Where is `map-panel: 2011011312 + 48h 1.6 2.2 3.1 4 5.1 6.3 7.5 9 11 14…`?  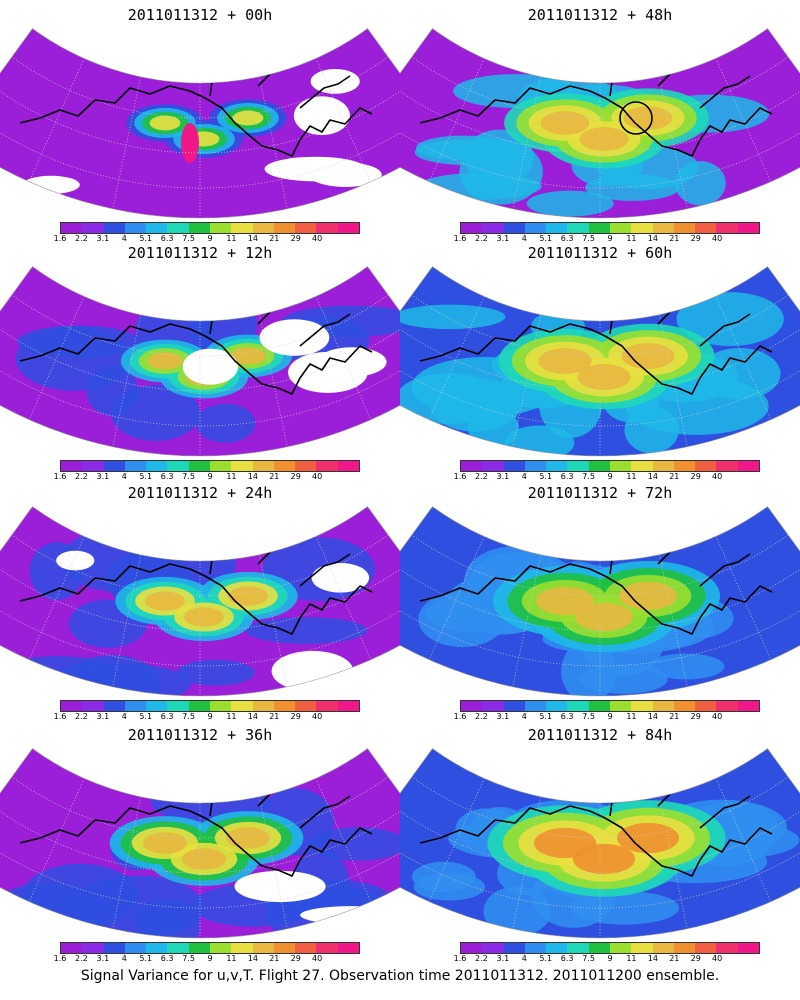
map-panel: 2011011312 + 48h 1.6 2.2 3.1 4 5.1 6.3 7.5 9 11 14… is located at coordinates (600, 122).